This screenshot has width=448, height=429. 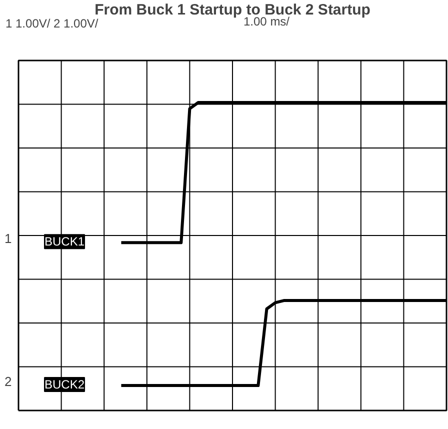 What do you see at coordinates (52, 23) in the screenshot?
I see `chart-subtitle: 1 1.00V/ 2 1.00V/` at bounding box center [52, 23].